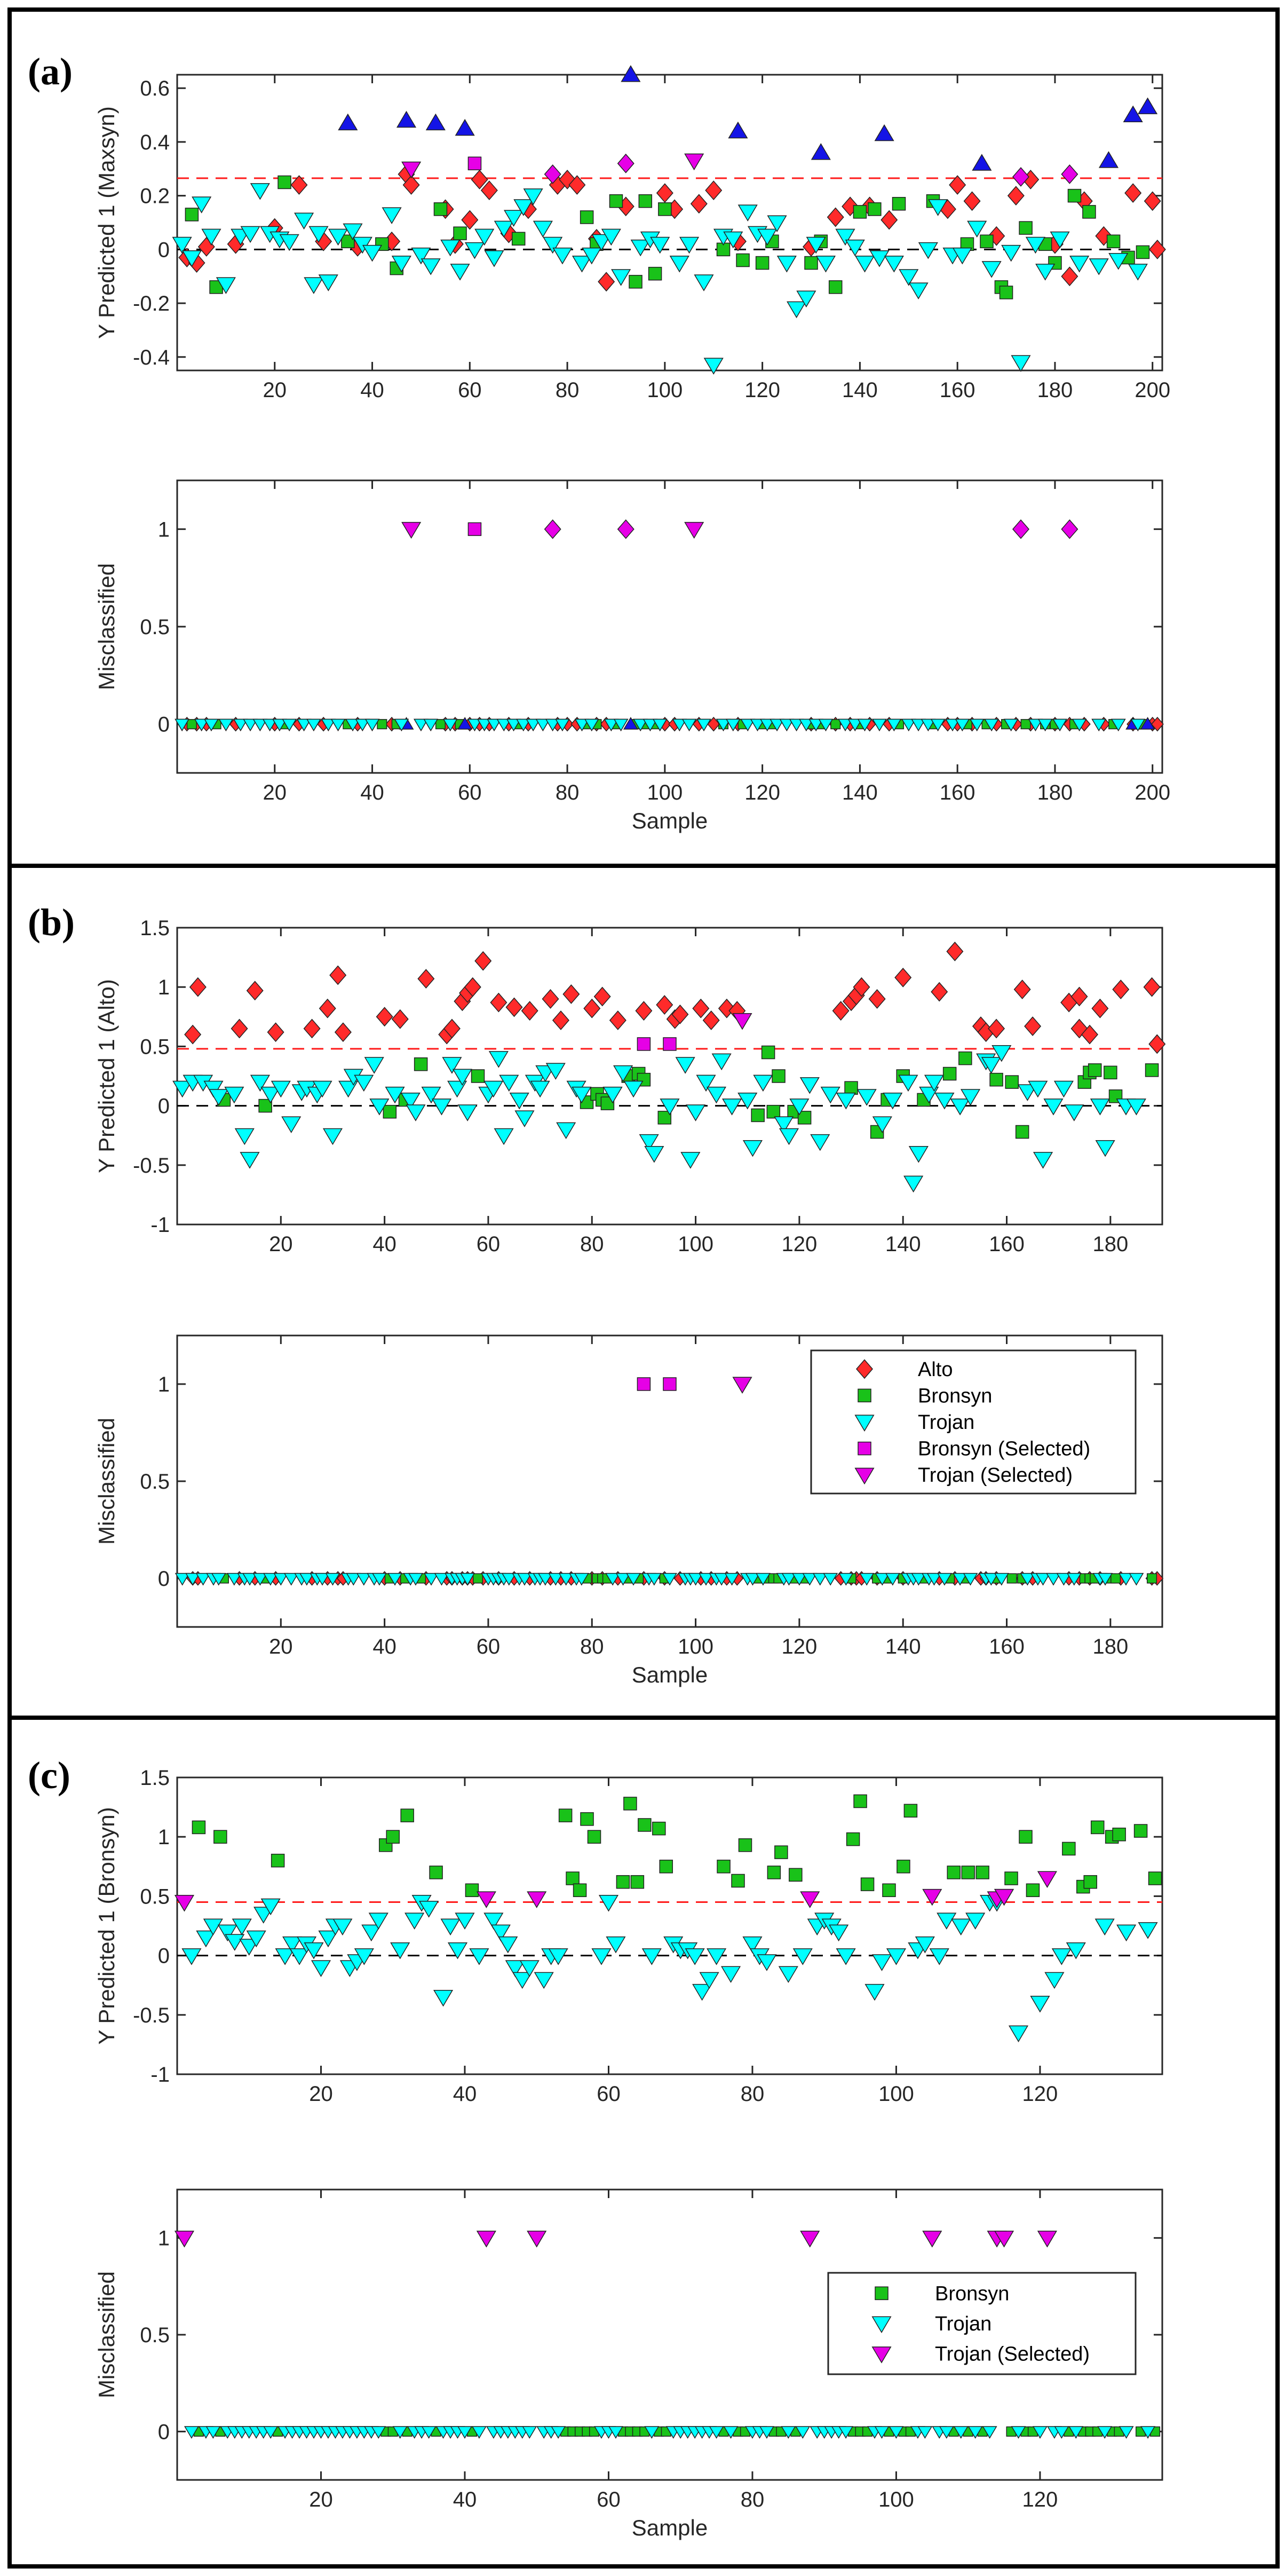 This screenshot has width=1285, height=2576. I want to click on y-tick-label: 1, so click(164, 2238).